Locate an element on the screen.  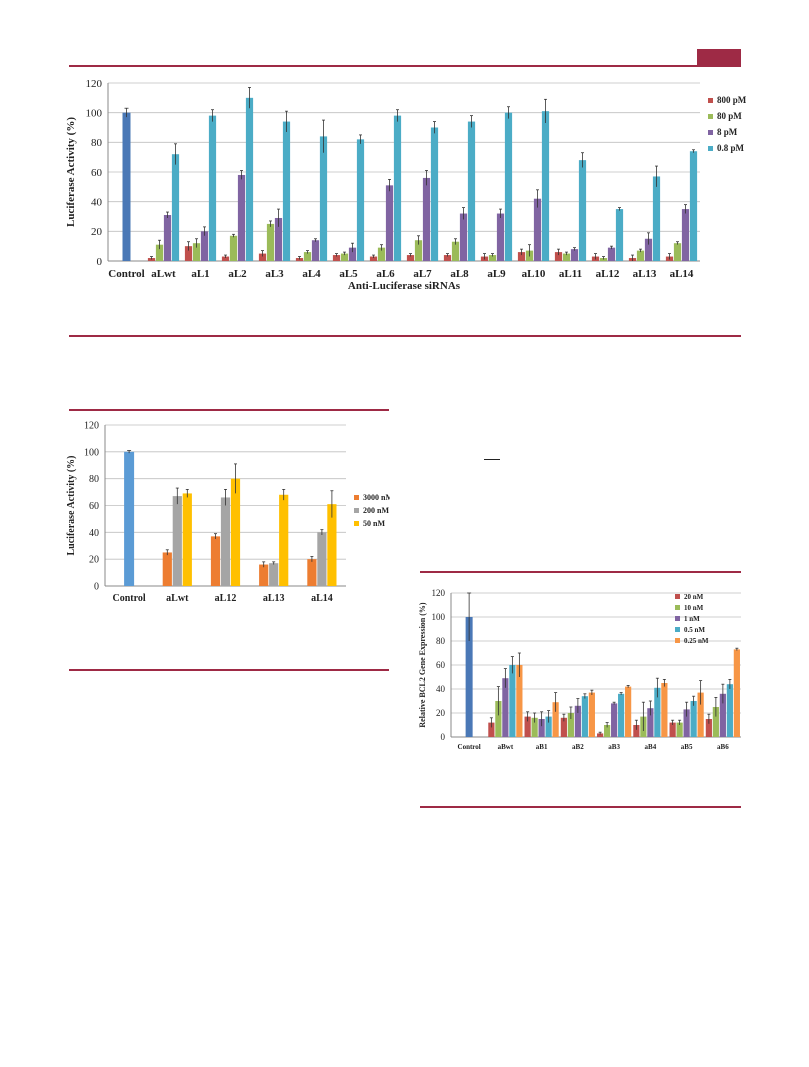
y-tick-label: 120 is located at coordinates (439, 593).